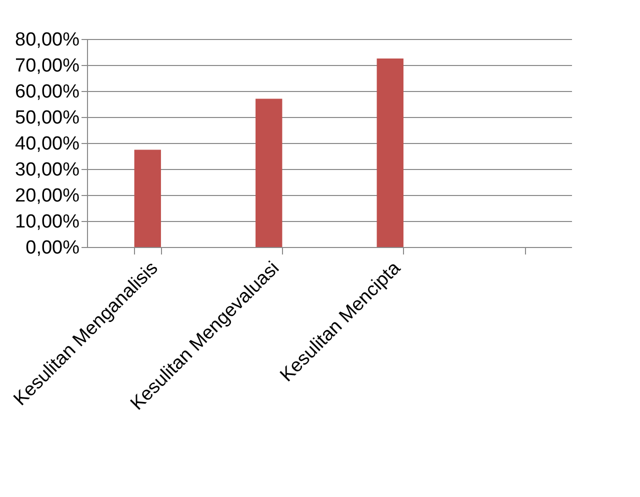 Image resolution: width=640 pixels, height=497 pixels. I want to click on y-tick-label: 10,00%, so click(47, 222).